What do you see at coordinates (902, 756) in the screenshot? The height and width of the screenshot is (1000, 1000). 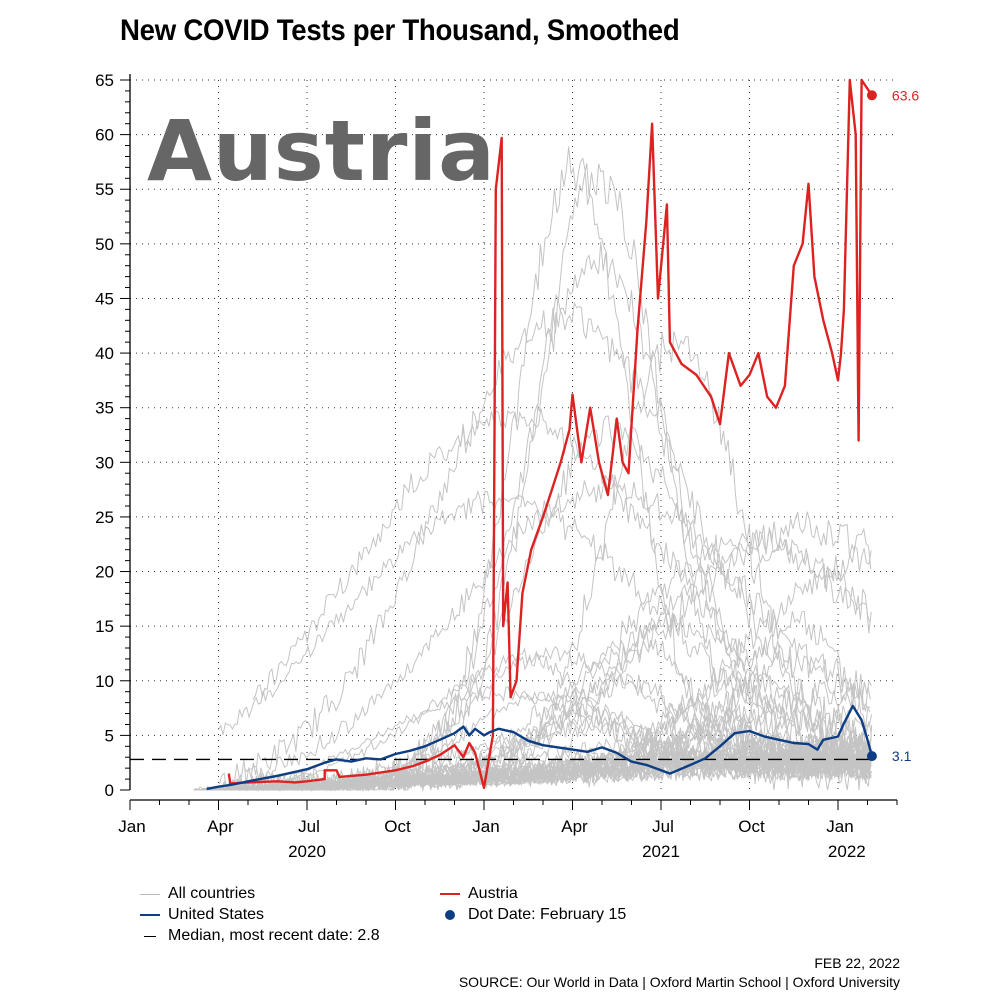 I see `series-end-label-united-states: 3.1` at bounding box center [902, 756].